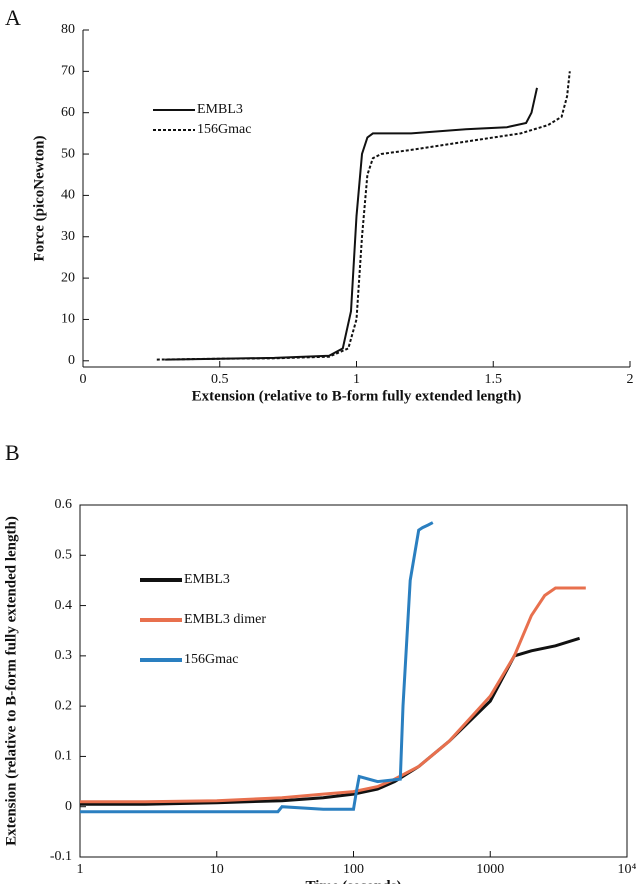 The image size is (637, 884). Describe the element at coordinates (64, 756) in the screenshot. I see `y-tick-label: 0.1` at that location.